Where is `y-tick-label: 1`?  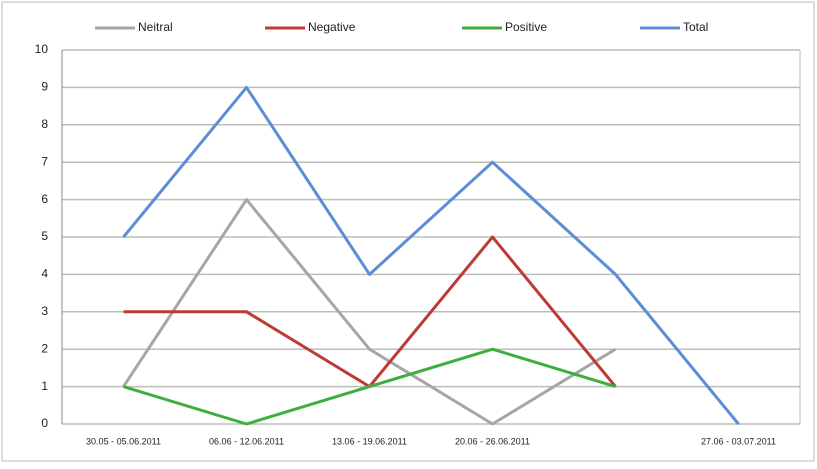 y-tick-label: 1 is located at coordinates (44, 386).